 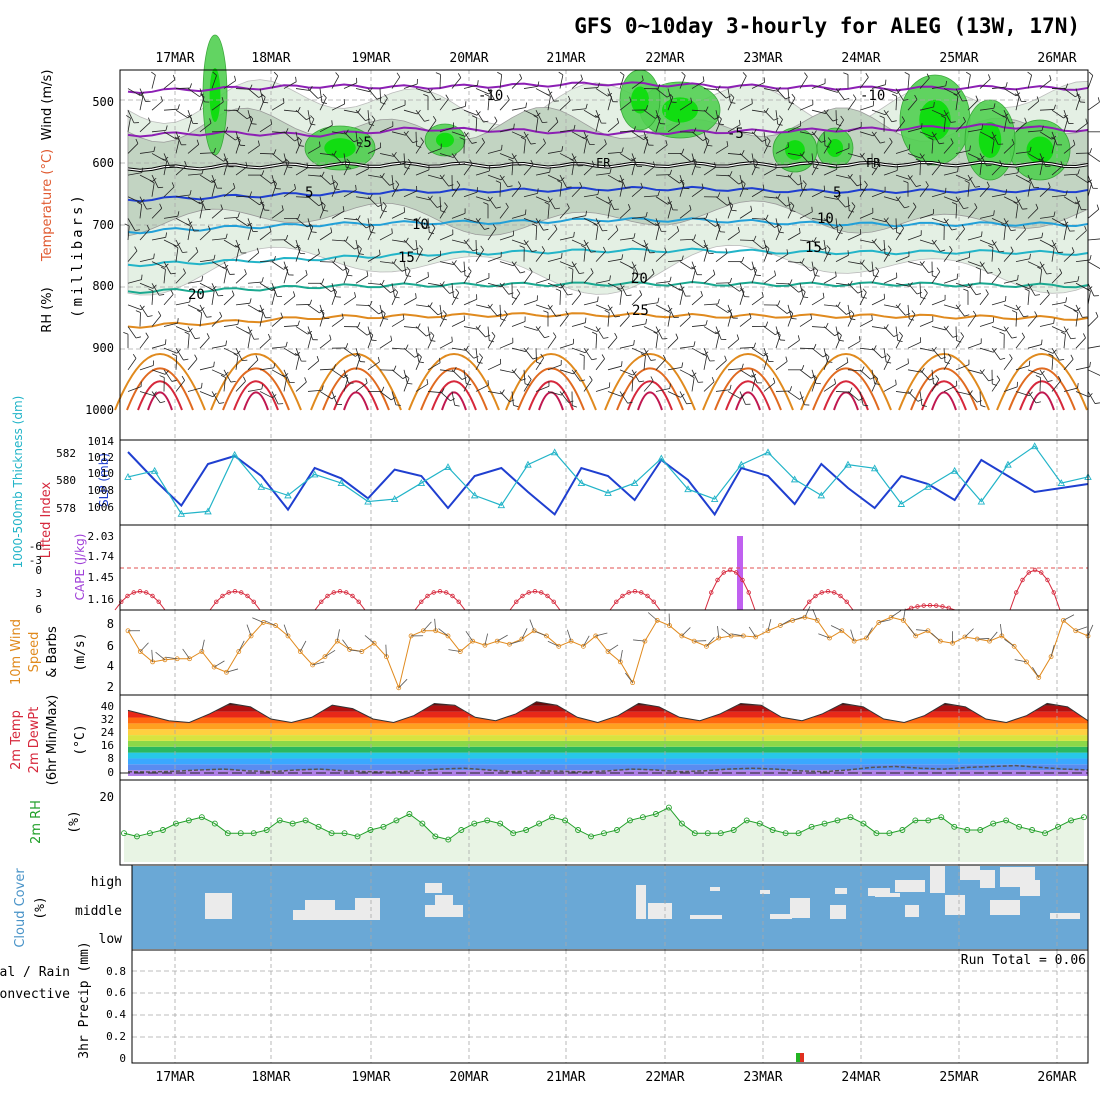 I want to click on level-tick: 1000, so click(x=99, y=410).